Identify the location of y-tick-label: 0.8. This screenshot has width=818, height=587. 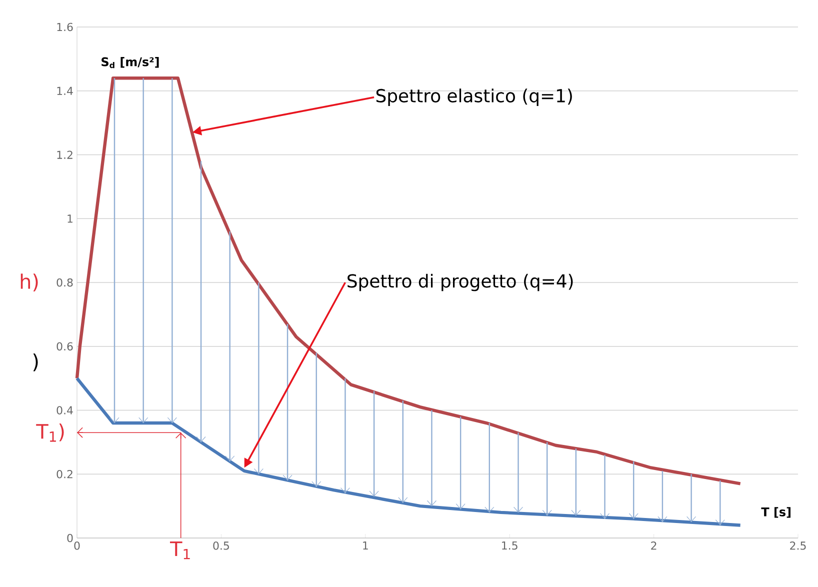
(64, 282).